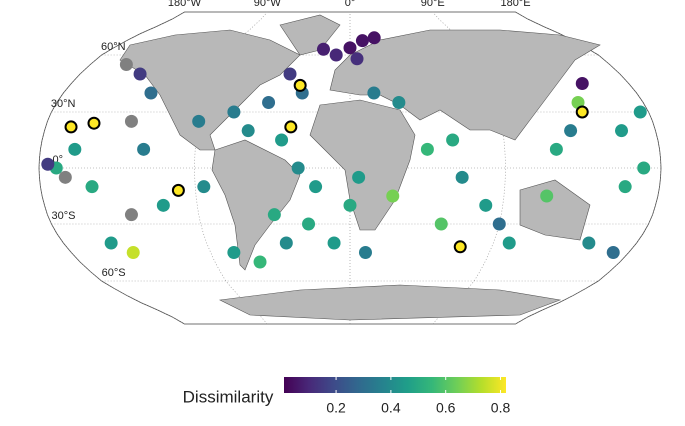  What do you see at coordinates (63, 216) in the screenshot?
I see `lat-label: 30°S` at bounding box center [63, 216].